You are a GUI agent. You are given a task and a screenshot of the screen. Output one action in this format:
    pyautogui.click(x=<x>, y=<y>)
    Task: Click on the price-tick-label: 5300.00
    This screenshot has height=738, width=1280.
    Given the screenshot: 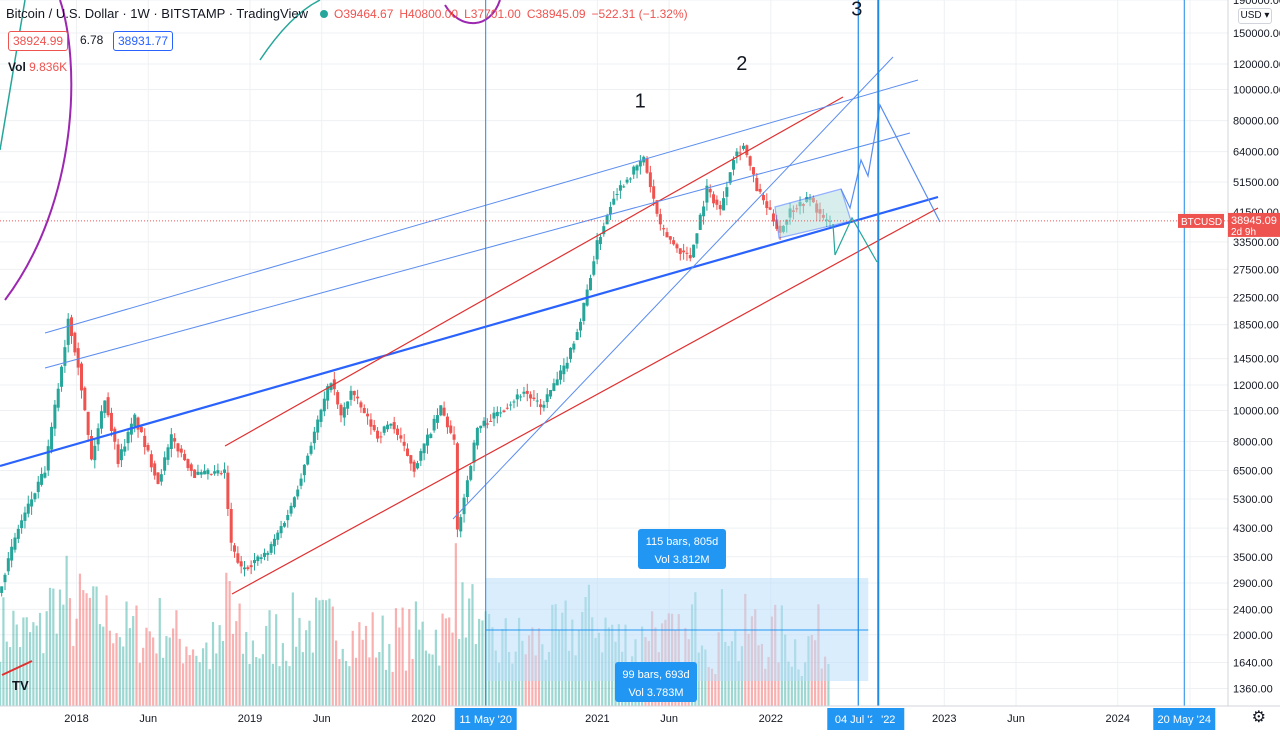 What is the action you would take?
    pyautogui.click(x=1253, y=500)
    